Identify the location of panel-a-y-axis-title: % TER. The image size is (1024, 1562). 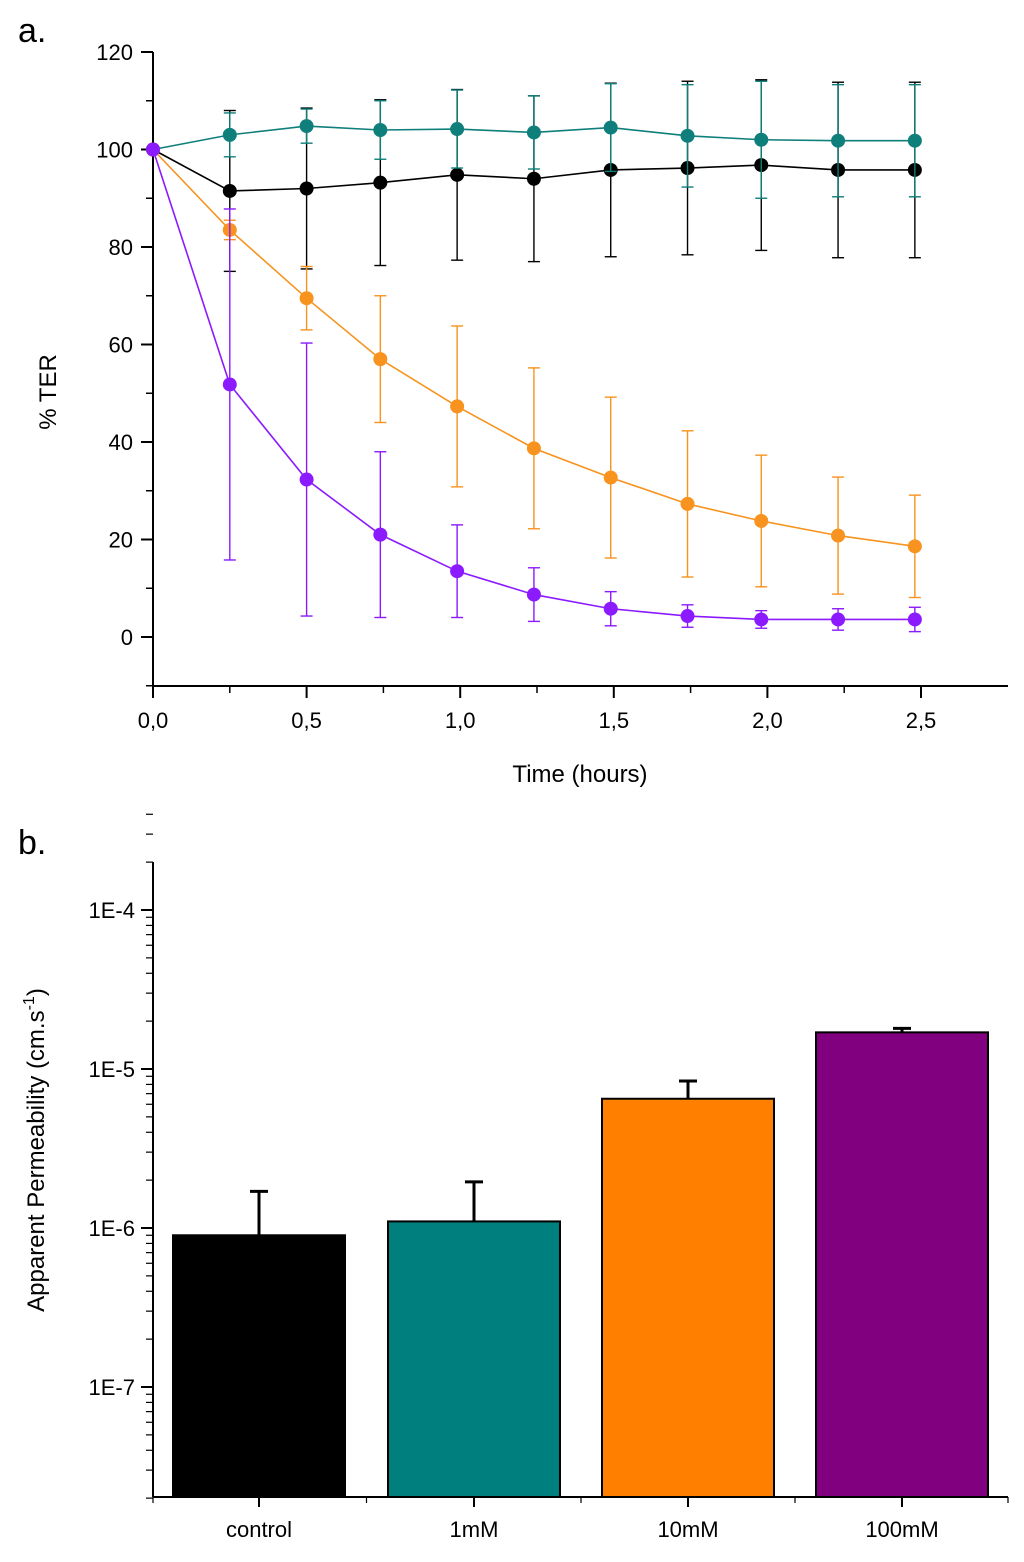
(48, 392).